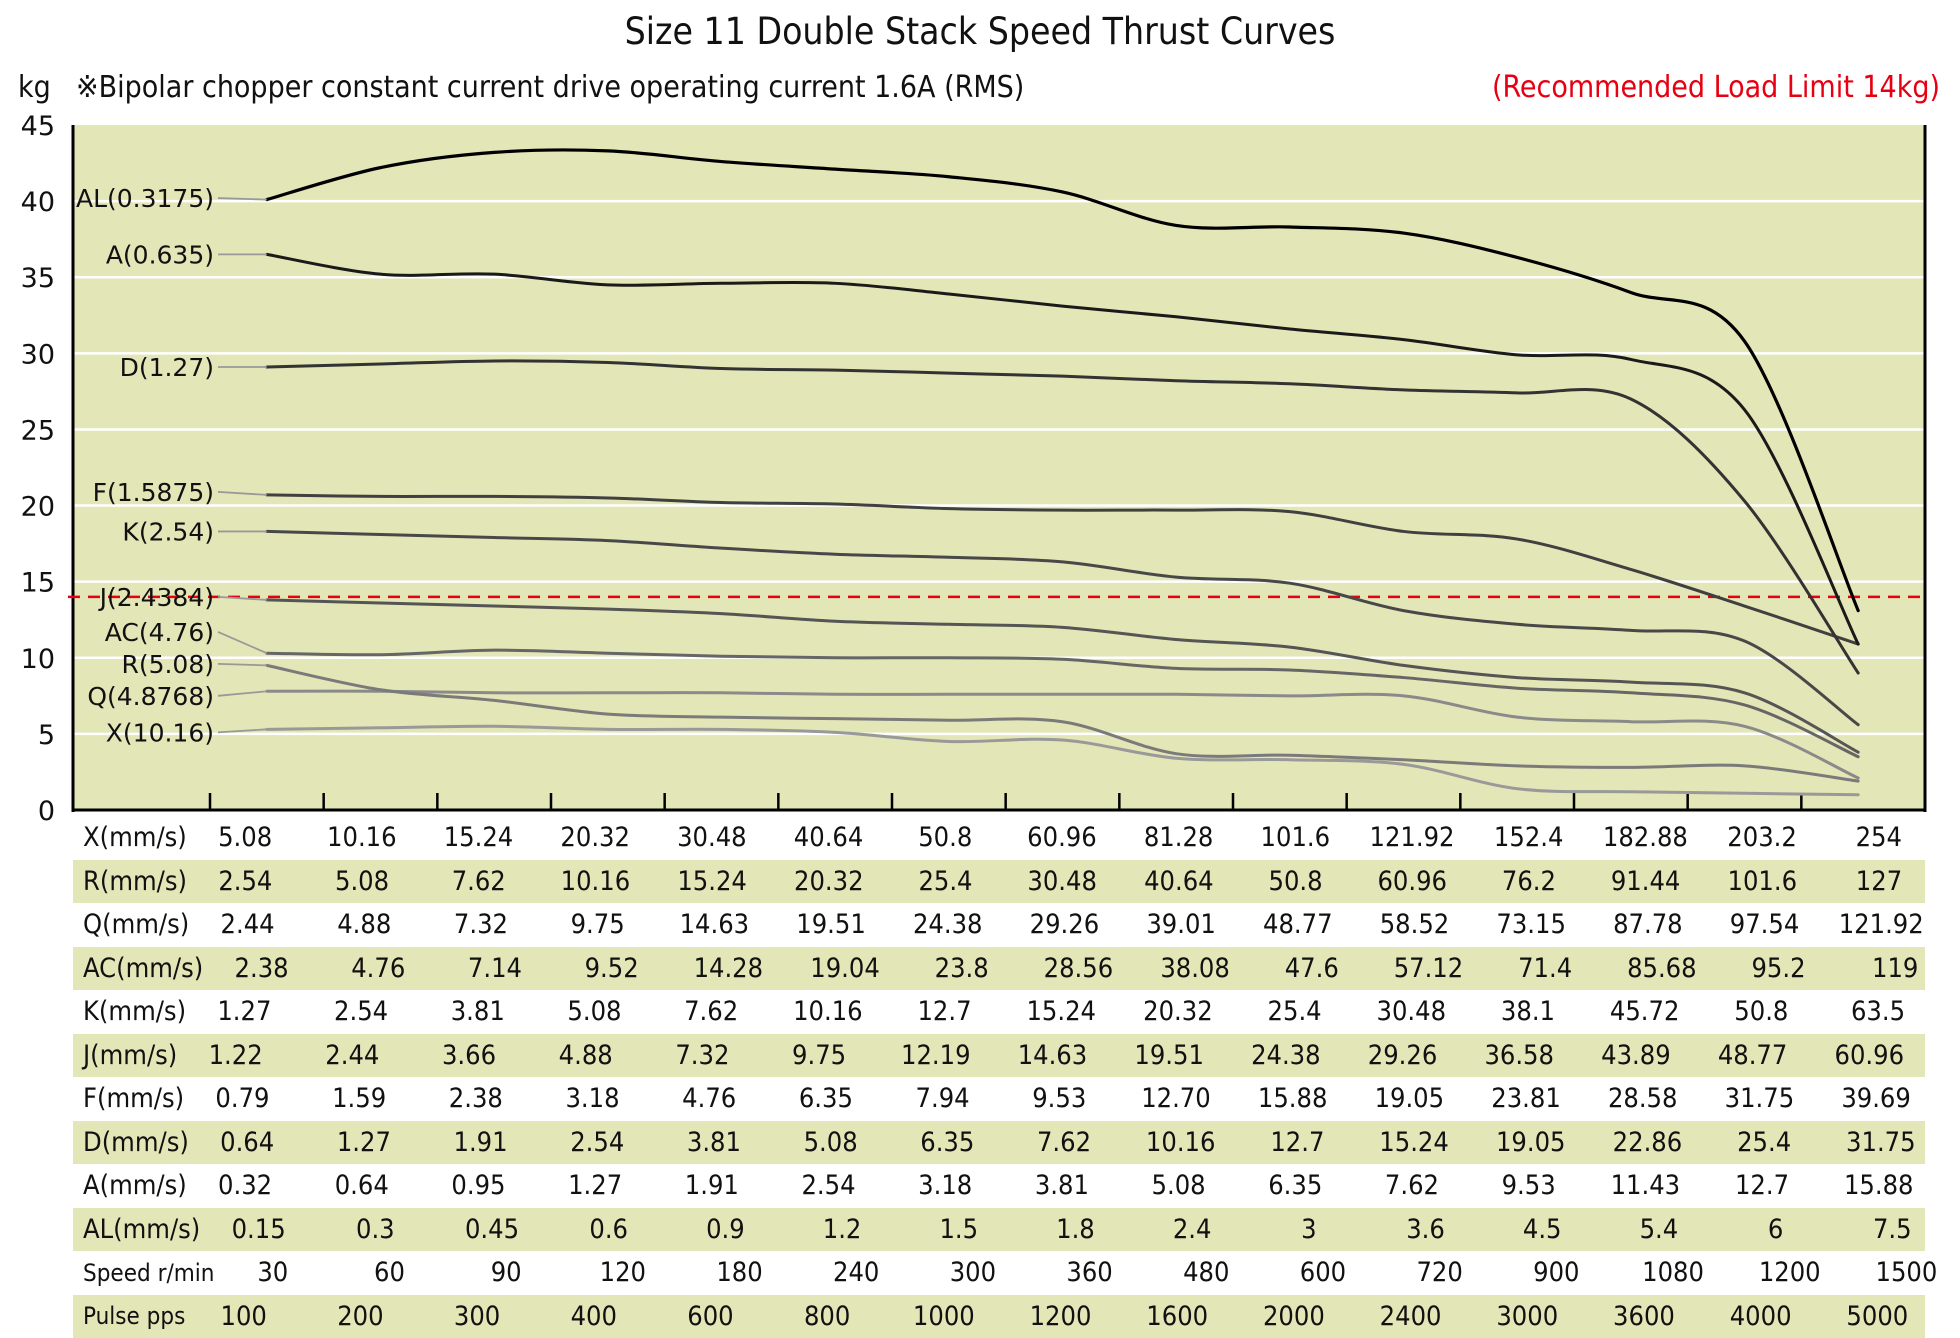 The width and height of the screenshot is (1960, 1338). What do you see at coordinates (130, 837) in the screenshot?
I see `row-label: X(mm/s)` at bounding box center [130, 837].